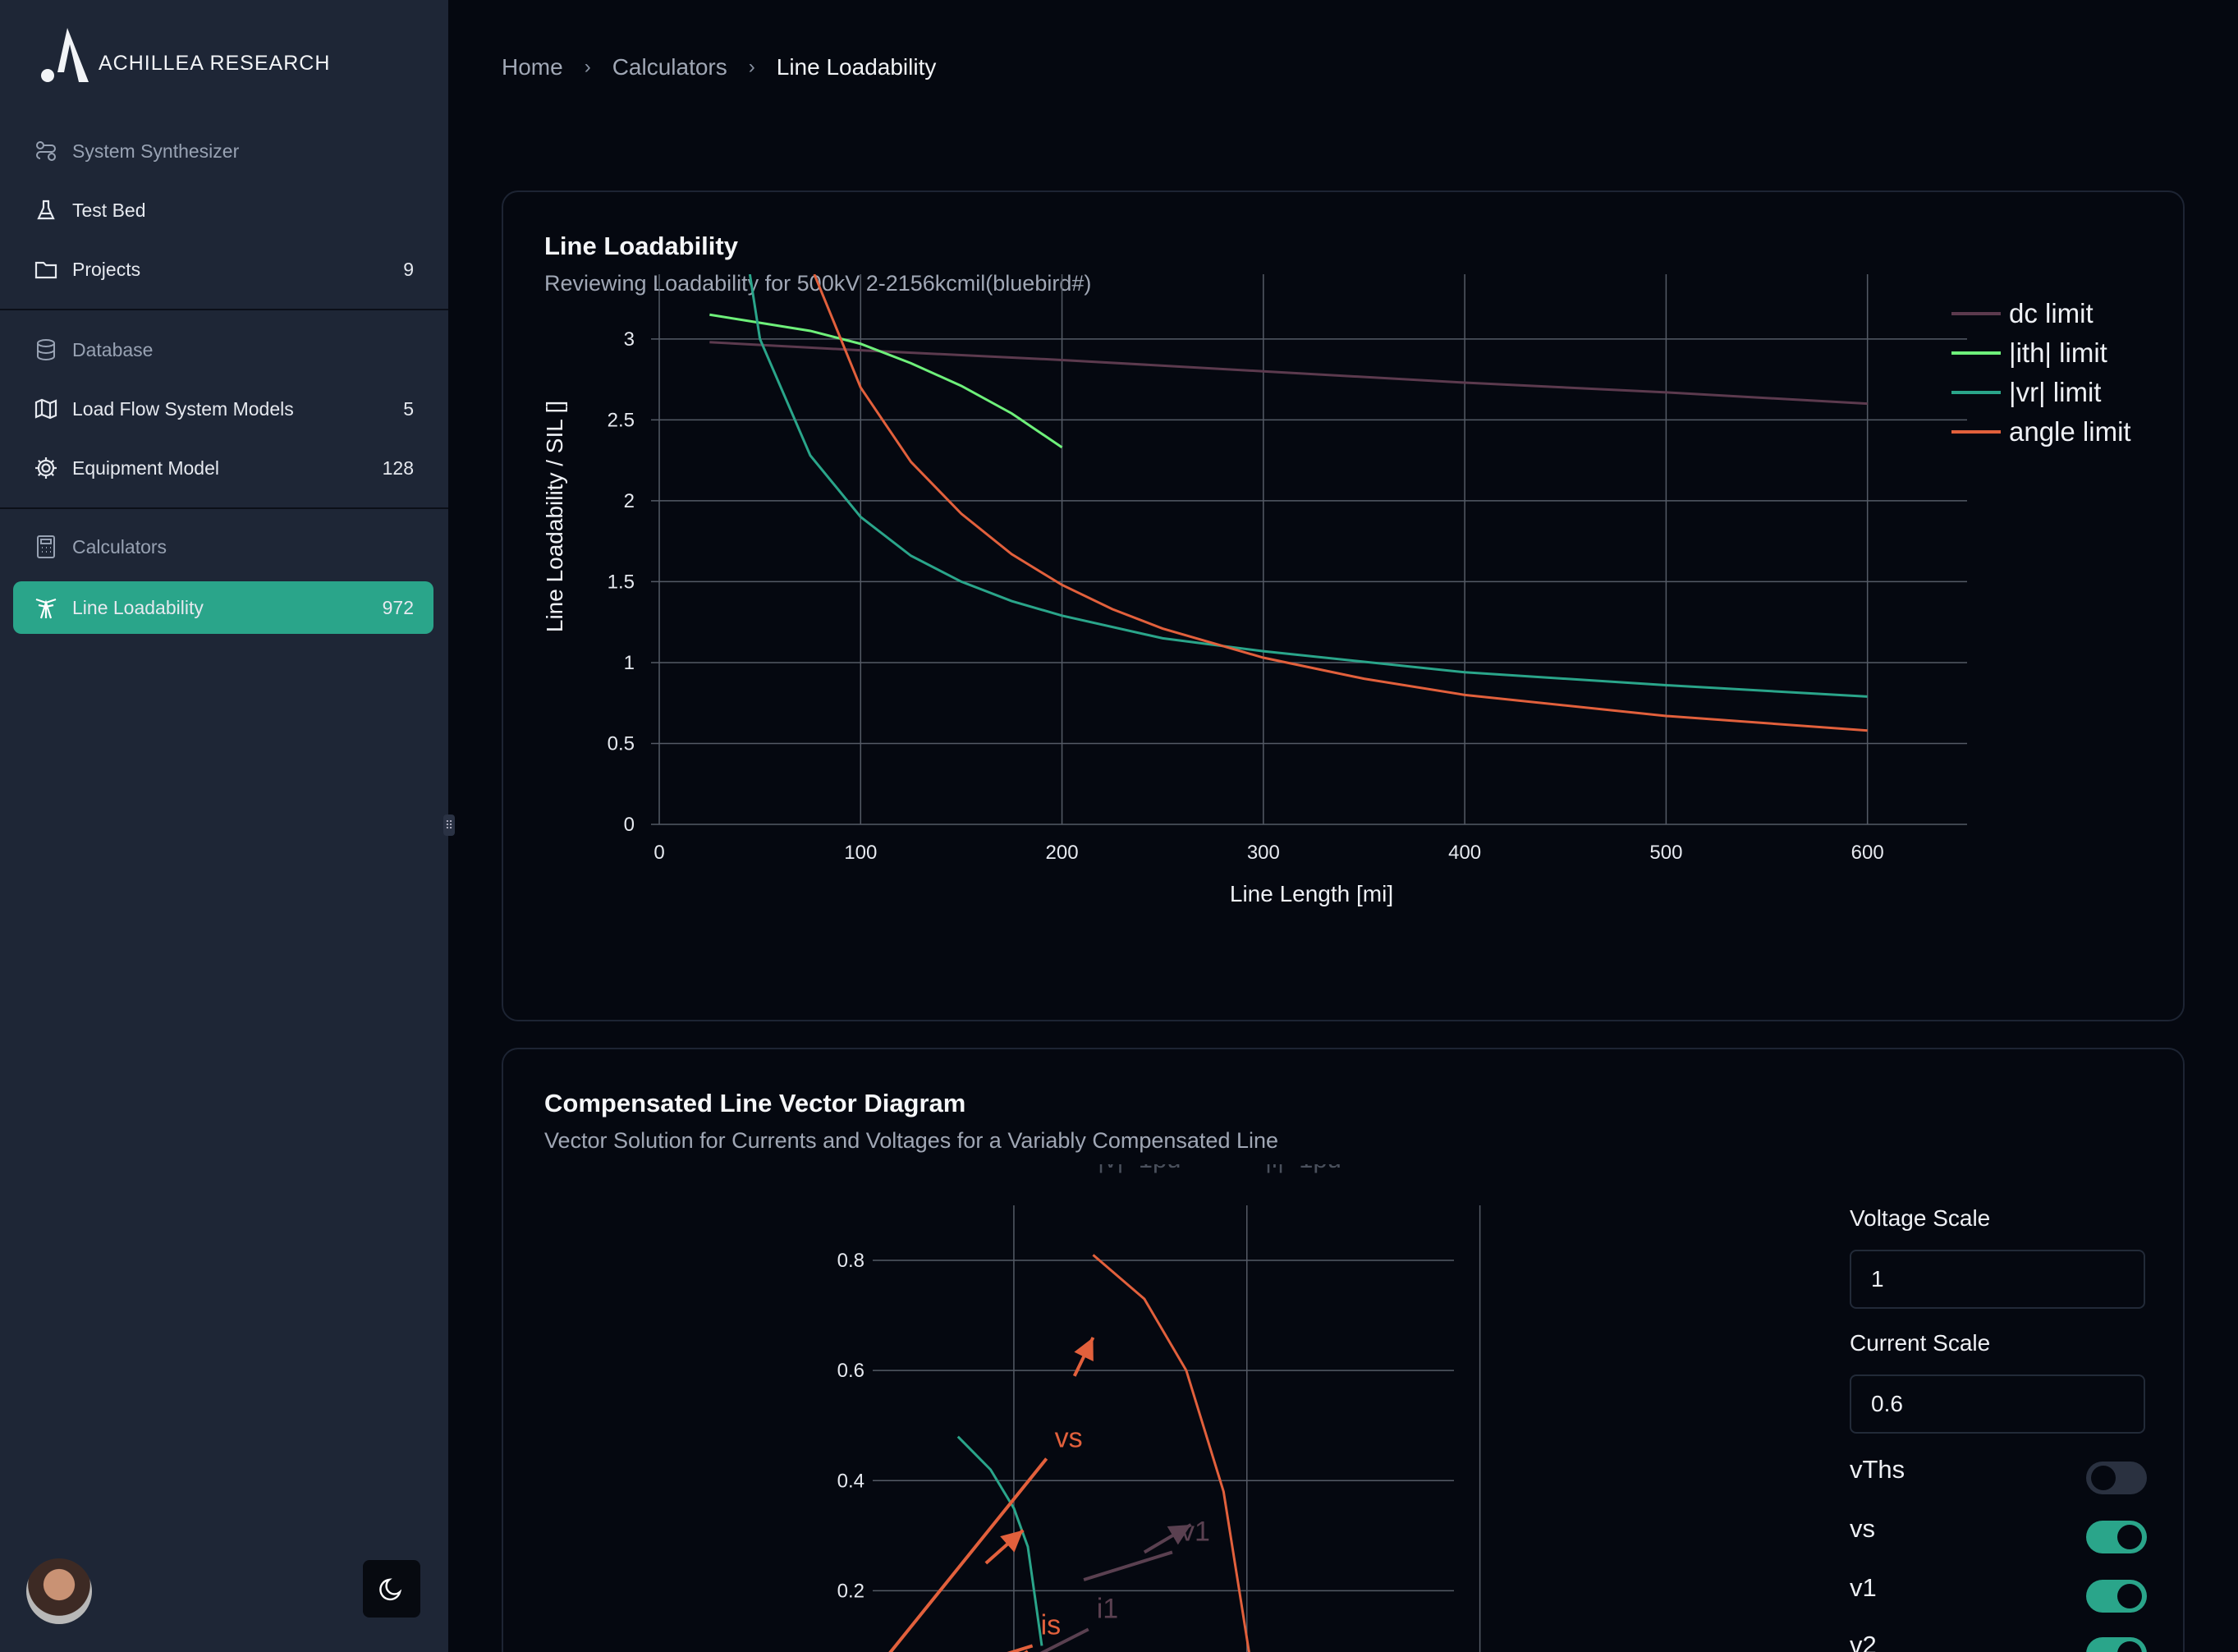 The height and width of the screenshot is (1652, 2238). What do you see at coordinates (409, 409) in the screenshot?
I see `nav-count: 5` at bounding box center [409, 409].